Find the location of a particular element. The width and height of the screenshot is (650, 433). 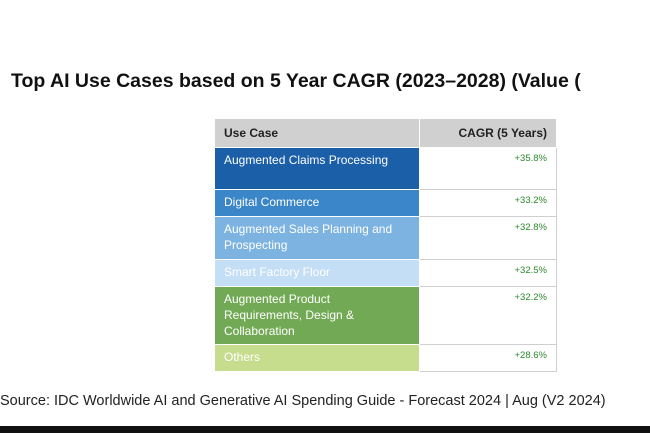

cagr-value: +33.2% is located at coordinates (488, 203).